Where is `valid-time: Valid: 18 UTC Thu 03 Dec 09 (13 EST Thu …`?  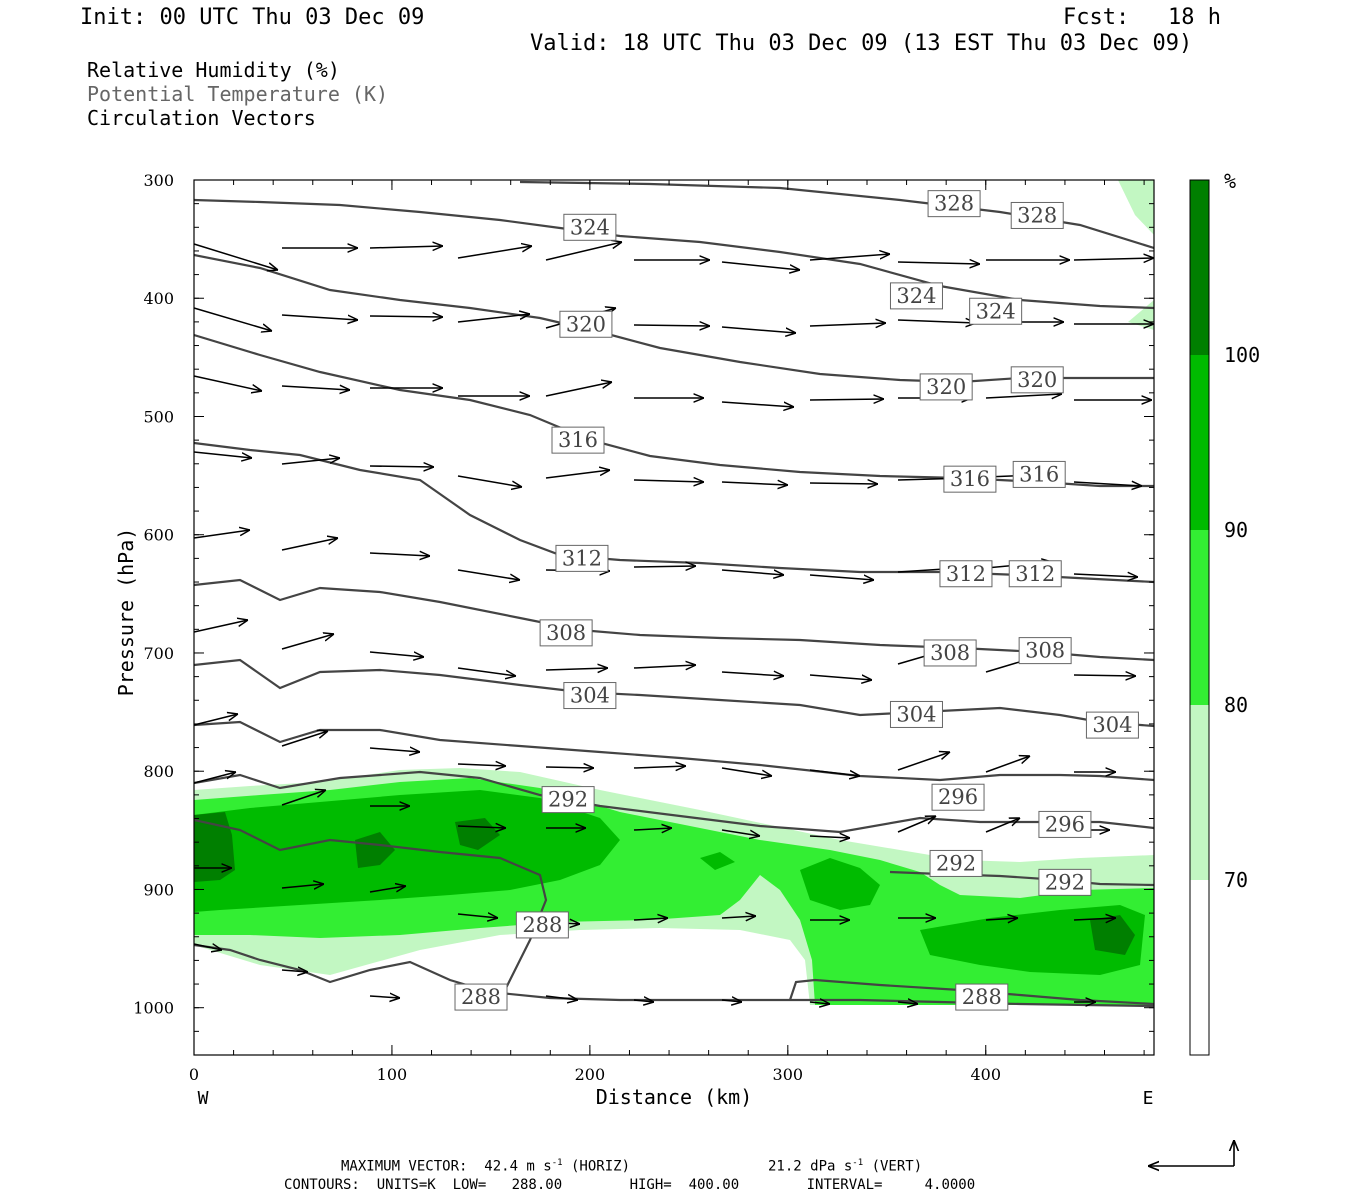
valid-time: Valid: 18 UTC Thu 03 Dec 09 (13 EST Thu … is located at coordinates (861, 43).